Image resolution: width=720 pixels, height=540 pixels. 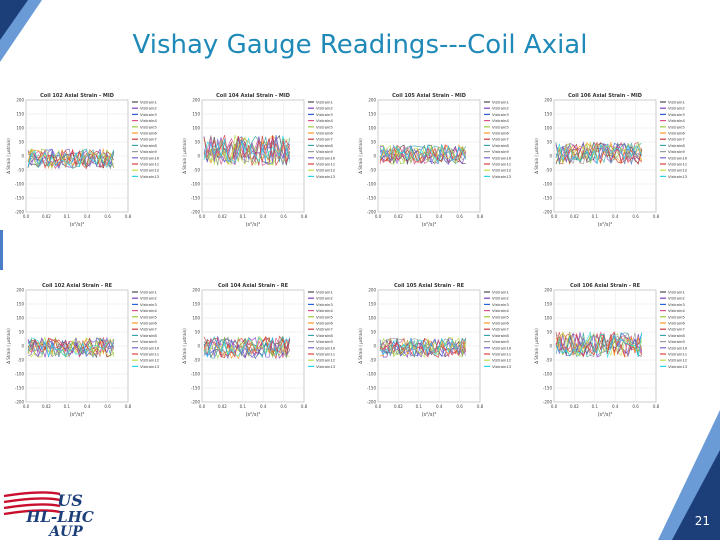 I want to click on x-tick-label: 0.8, so click(x=480, y=406).